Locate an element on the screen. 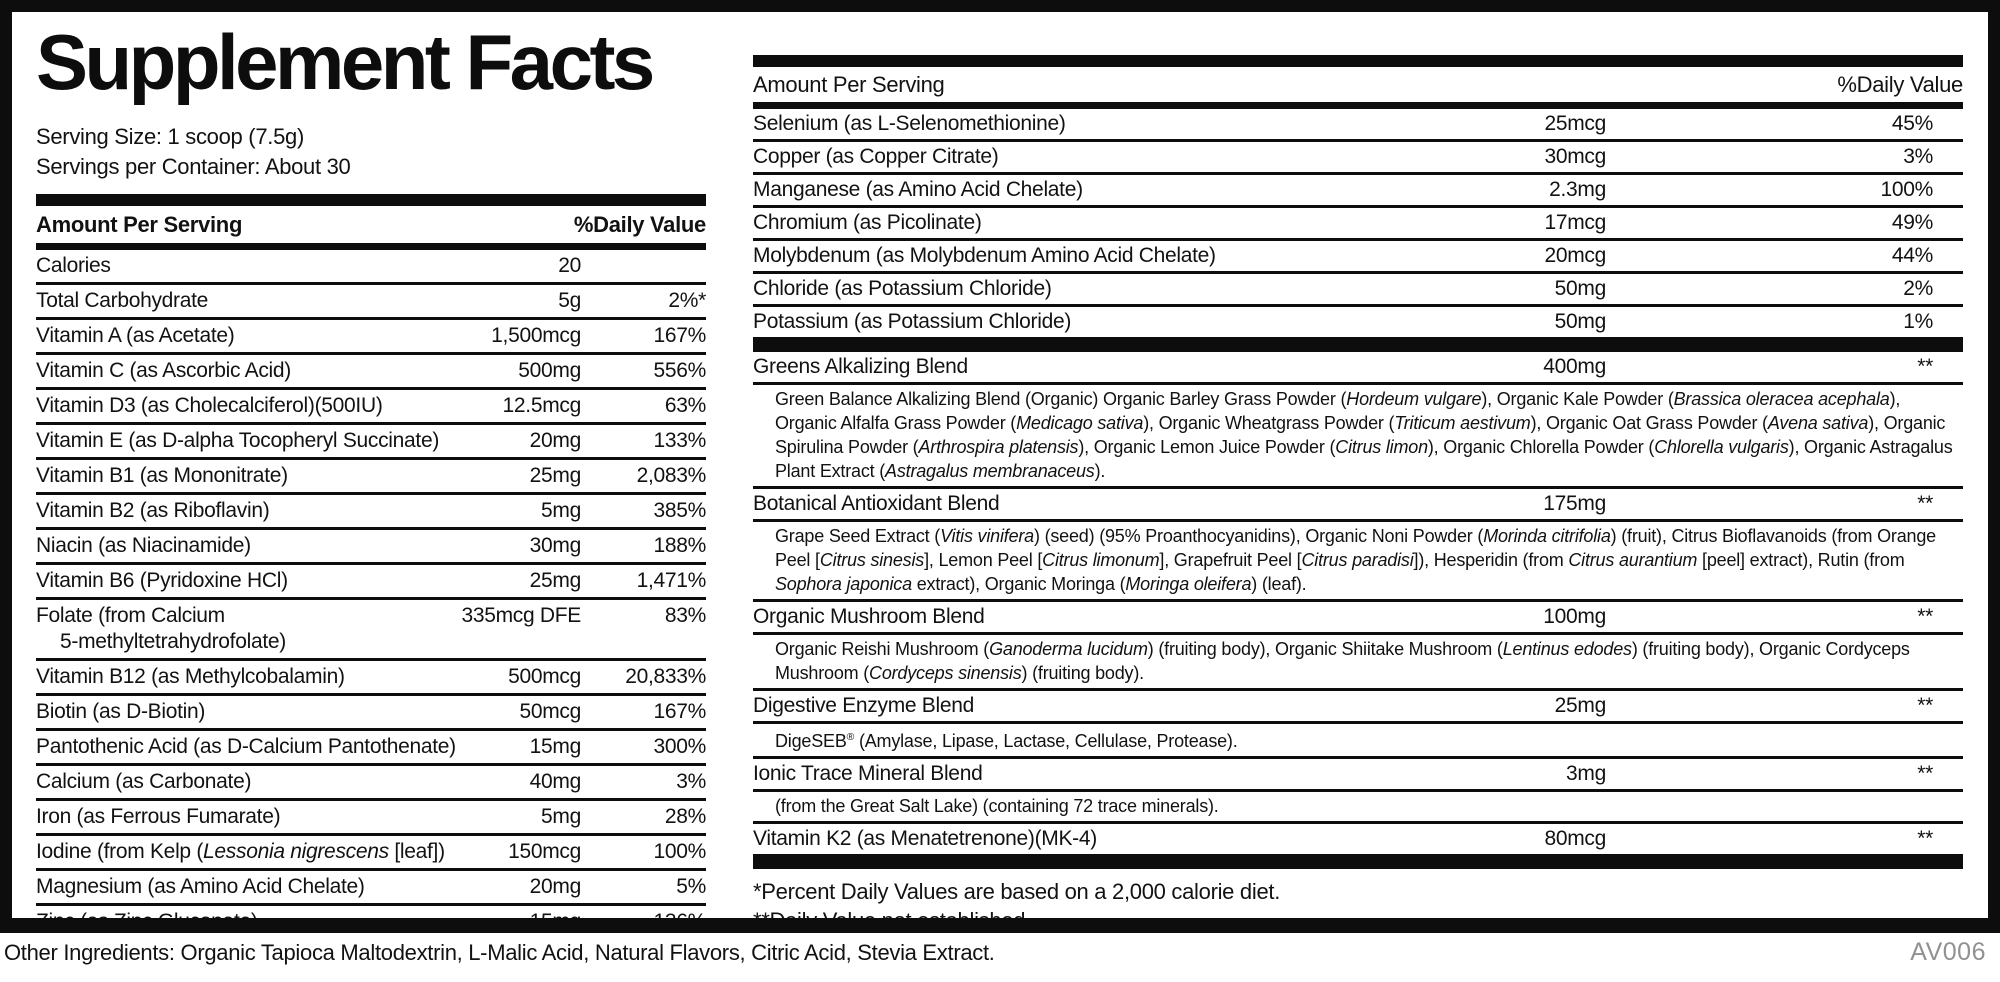 This screenshot has width=2000, height=982. blend-name: Digestive Enzyme Blend is located at coordinates (864, 705).